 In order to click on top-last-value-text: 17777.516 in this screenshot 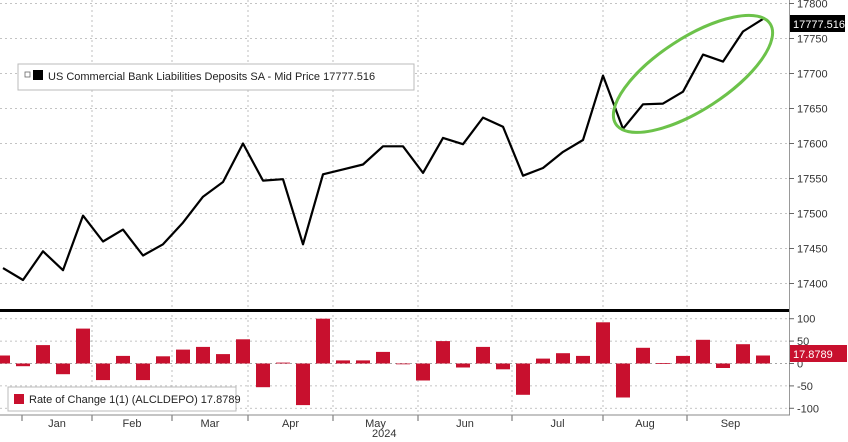, I will do `click(819, 25)`.